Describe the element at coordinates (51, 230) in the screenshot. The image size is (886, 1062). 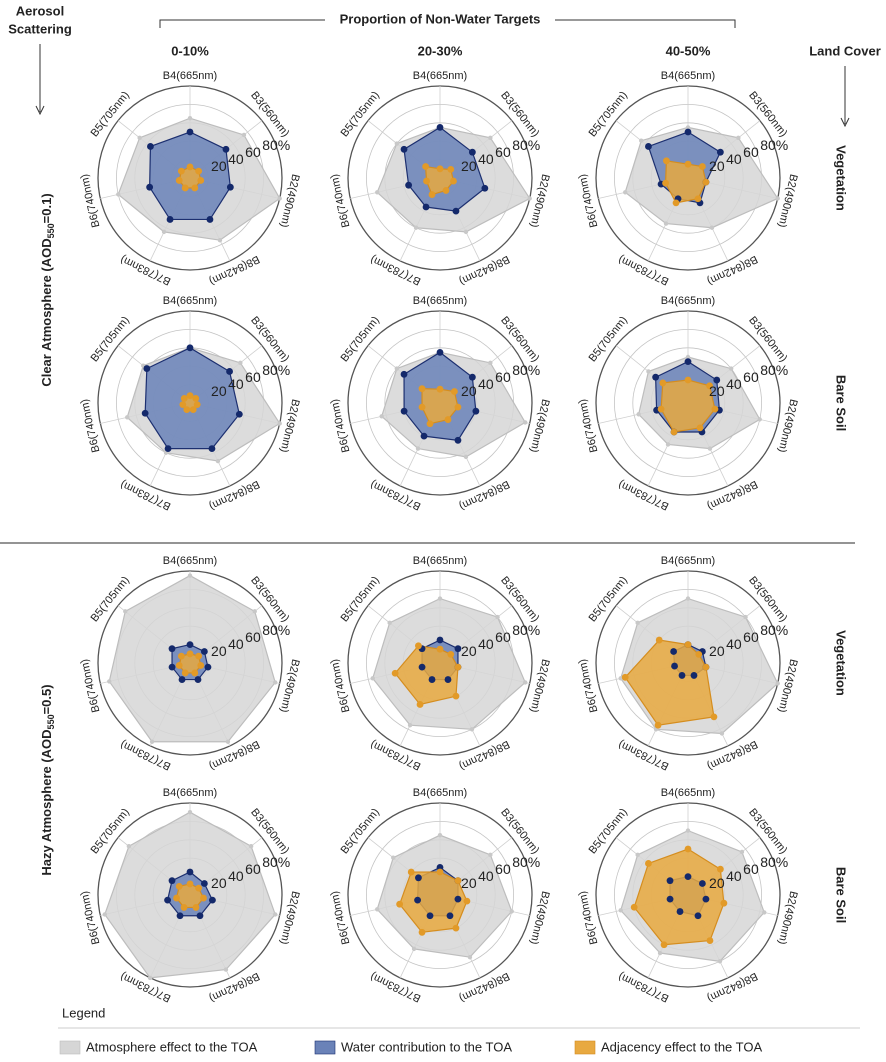
I see `label-part: 550` at that location.